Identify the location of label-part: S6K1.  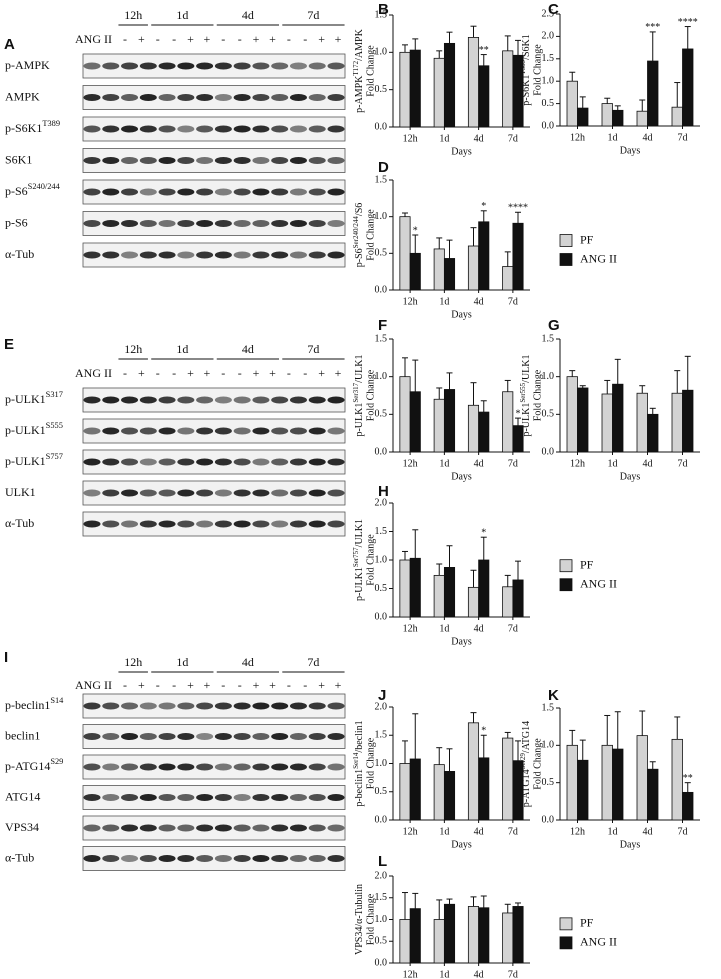
(18, 159).